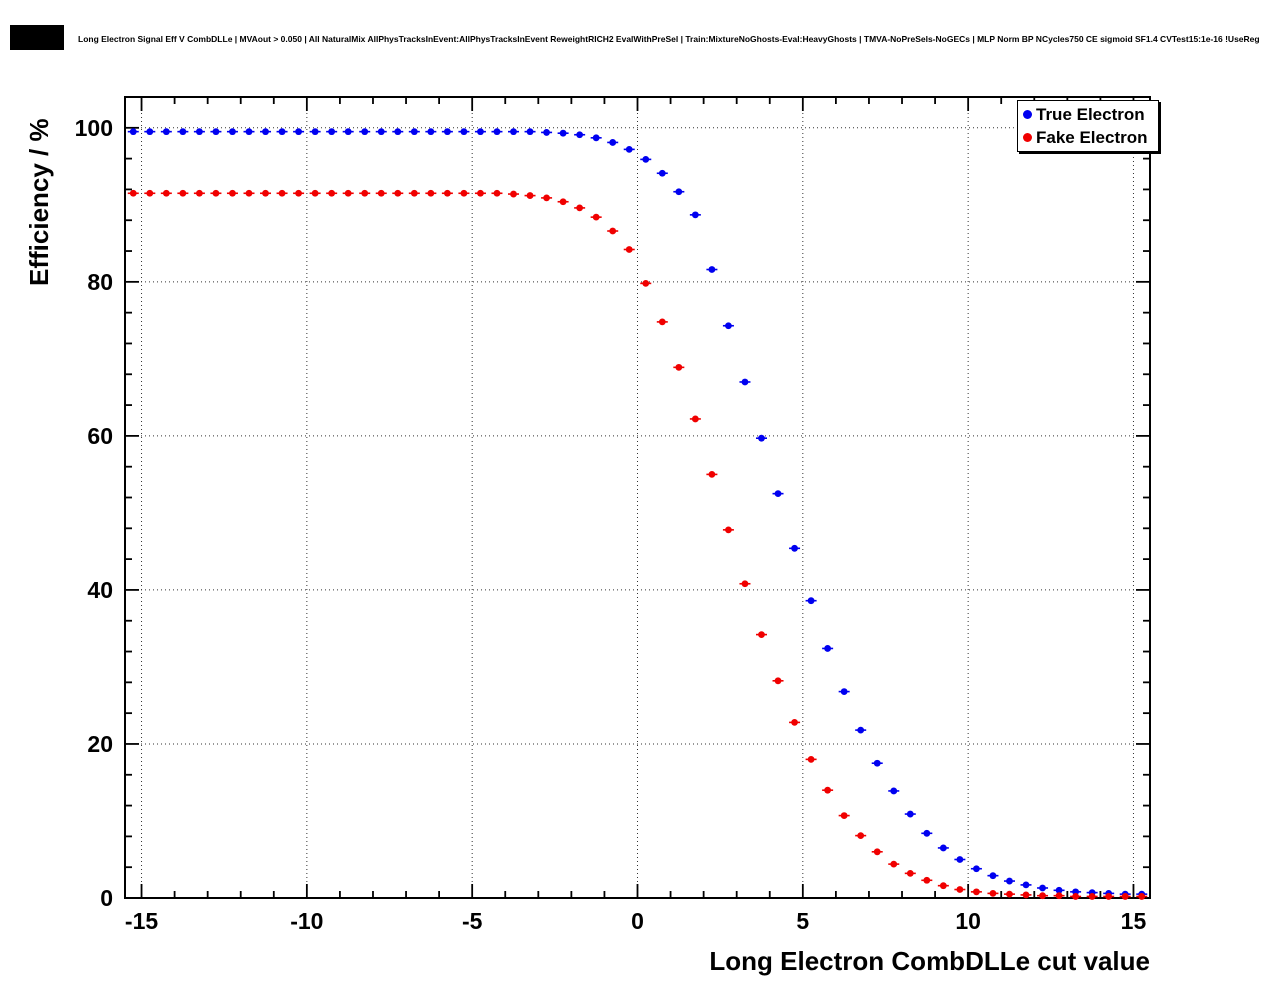 The width and height of the screenshot is (1276, 996). I want to click on x-tick-label: 5, so click(803, 921).